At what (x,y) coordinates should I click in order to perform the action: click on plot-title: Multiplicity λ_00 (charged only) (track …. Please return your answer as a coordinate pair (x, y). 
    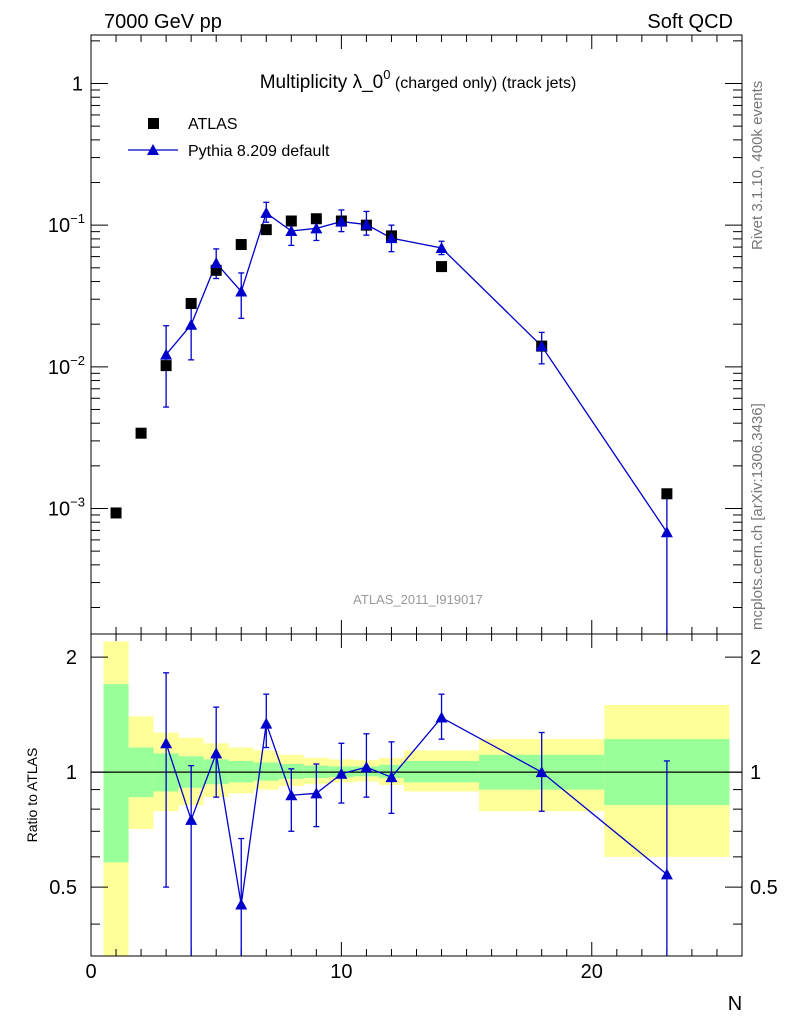
    Looking at the image, I should click on (418, 80).